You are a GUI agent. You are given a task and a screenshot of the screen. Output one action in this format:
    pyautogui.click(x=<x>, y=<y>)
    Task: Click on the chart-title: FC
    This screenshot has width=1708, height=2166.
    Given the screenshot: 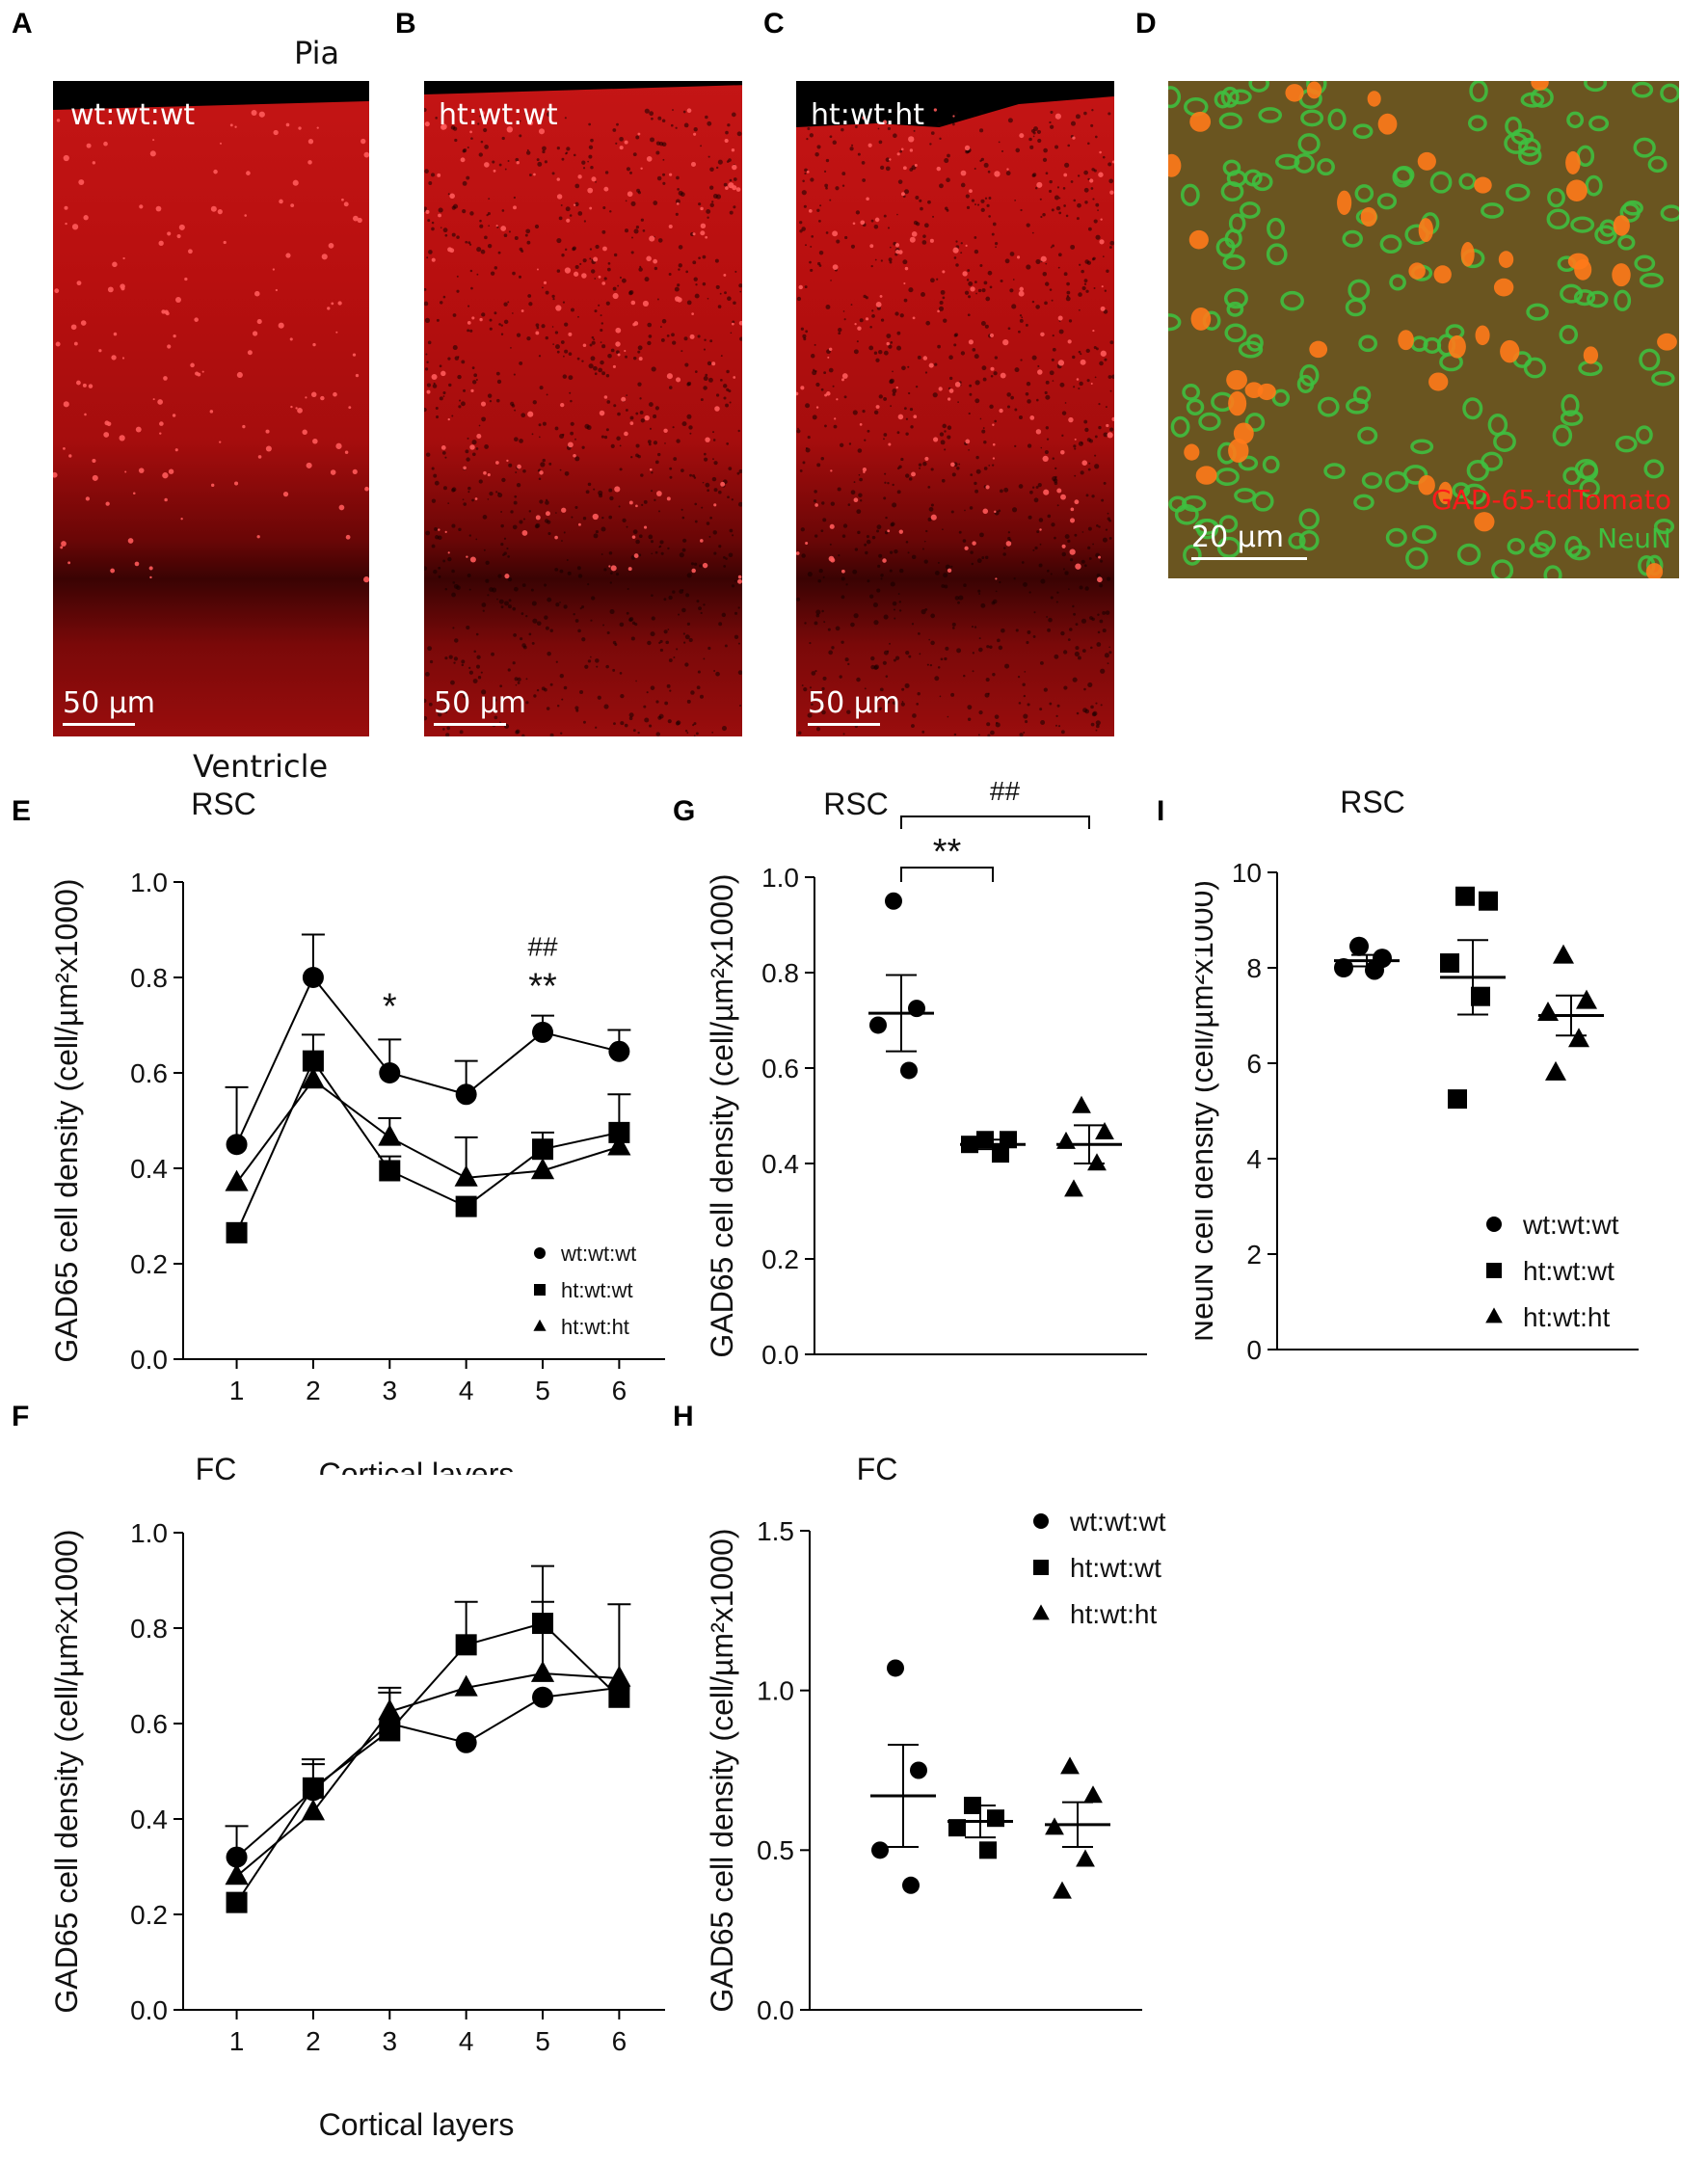 What is the action you would take?
    pyautogui.click(x=877, y=1469)
    